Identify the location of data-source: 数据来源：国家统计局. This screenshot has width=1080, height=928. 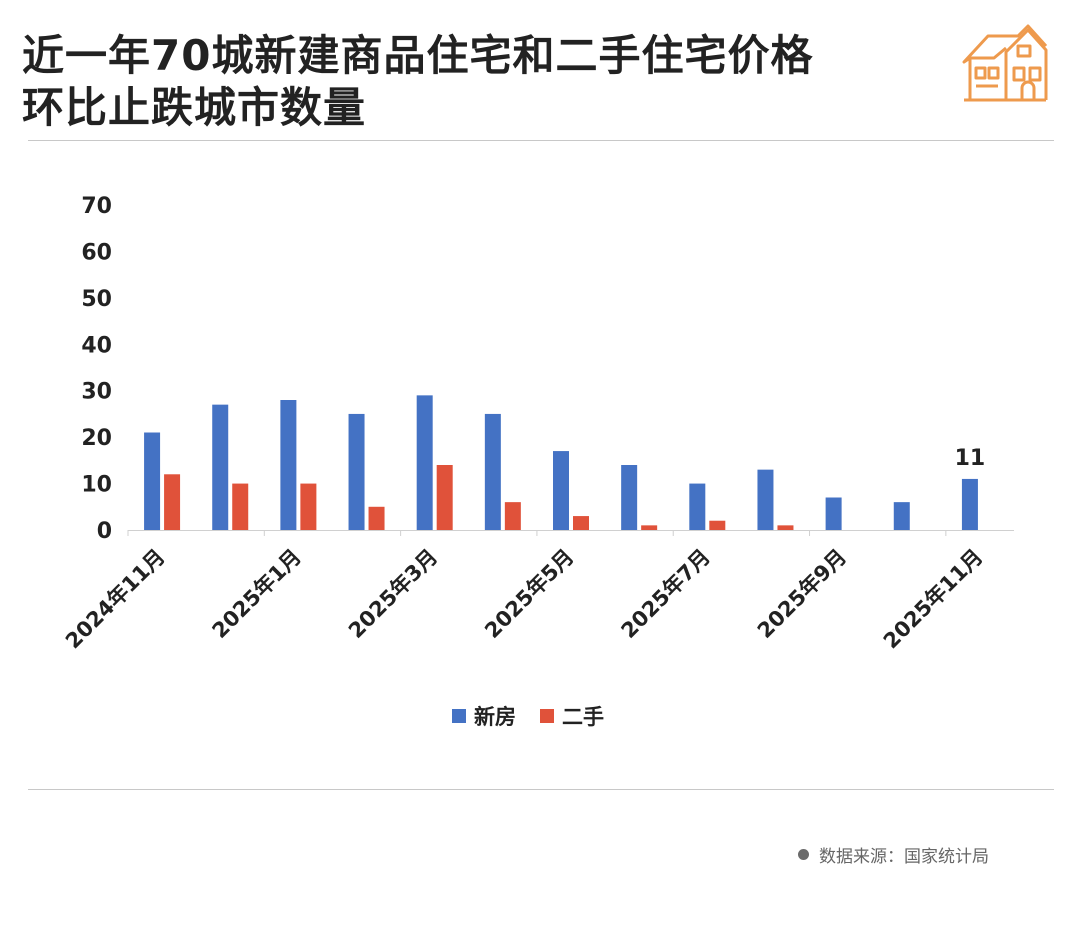
(893, 854).